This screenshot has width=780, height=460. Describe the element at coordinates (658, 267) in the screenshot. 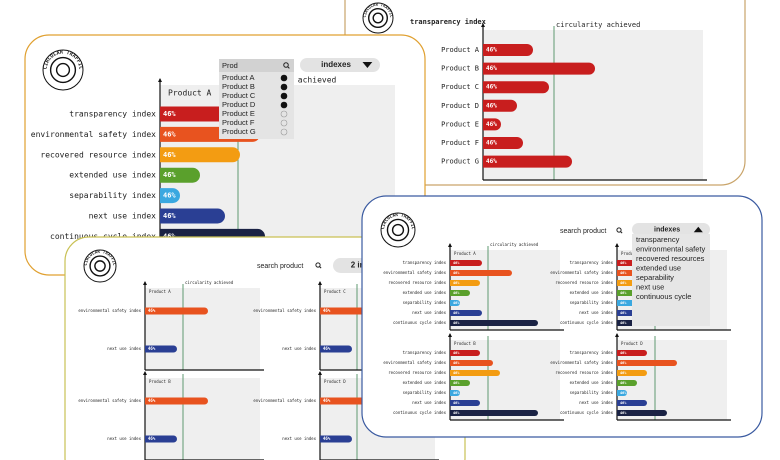

I see `index-option: extended use` at that location.